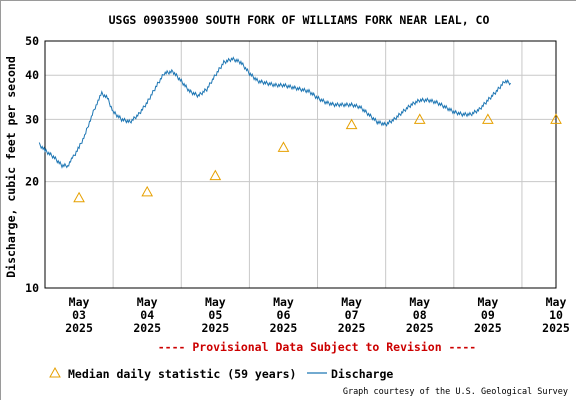  Describe the element at coordinates (32, 182) in the screenshot. I see `y-tick-label: 20` at that location.